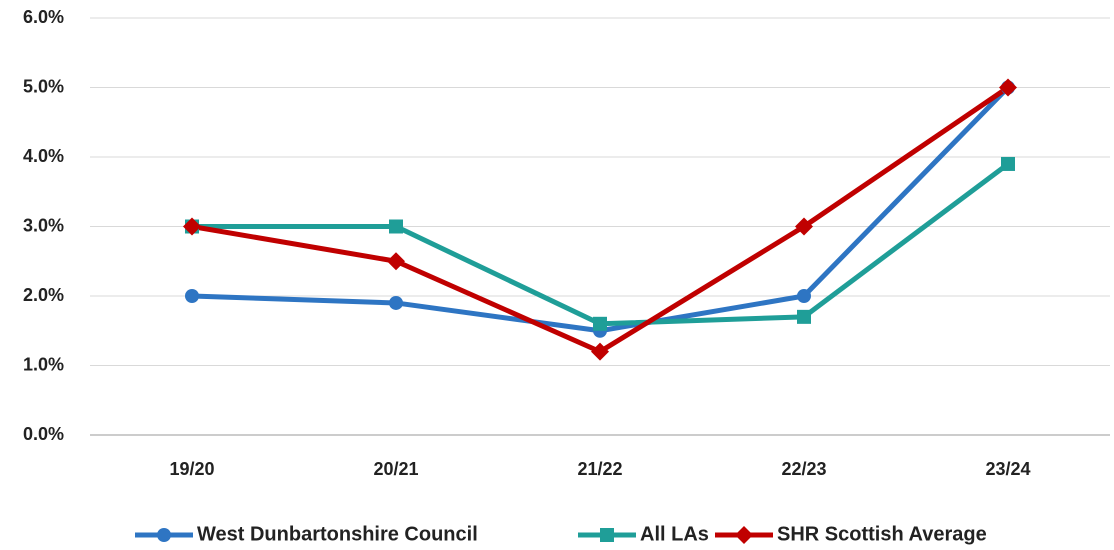 The image size is (1114, 550). I want to click on x-tick-label: 22/23, so click(803, 469).